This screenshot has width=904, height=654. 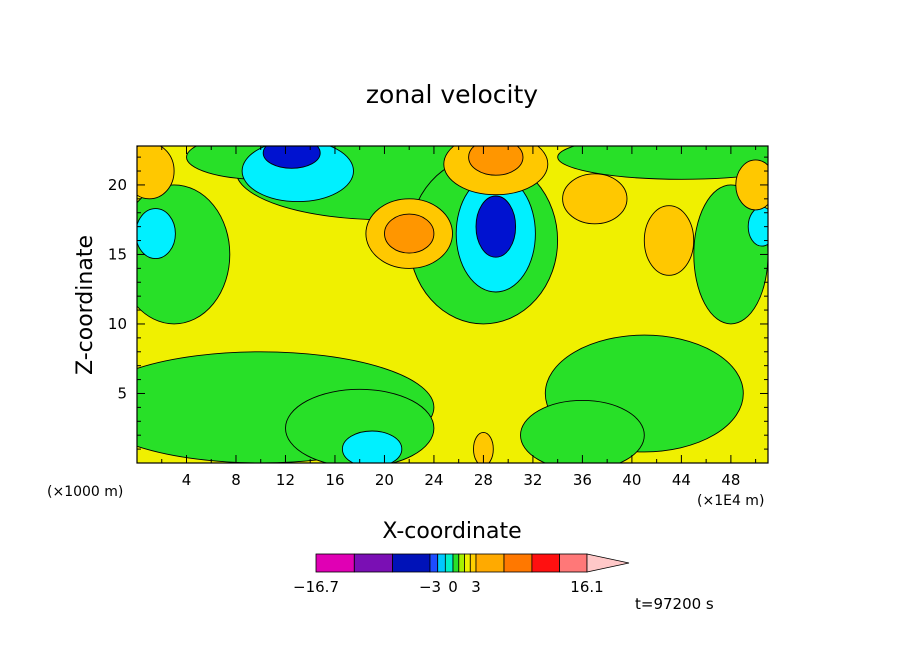 I want to click on x-tick-label: 8, so click(x=236, y=480).